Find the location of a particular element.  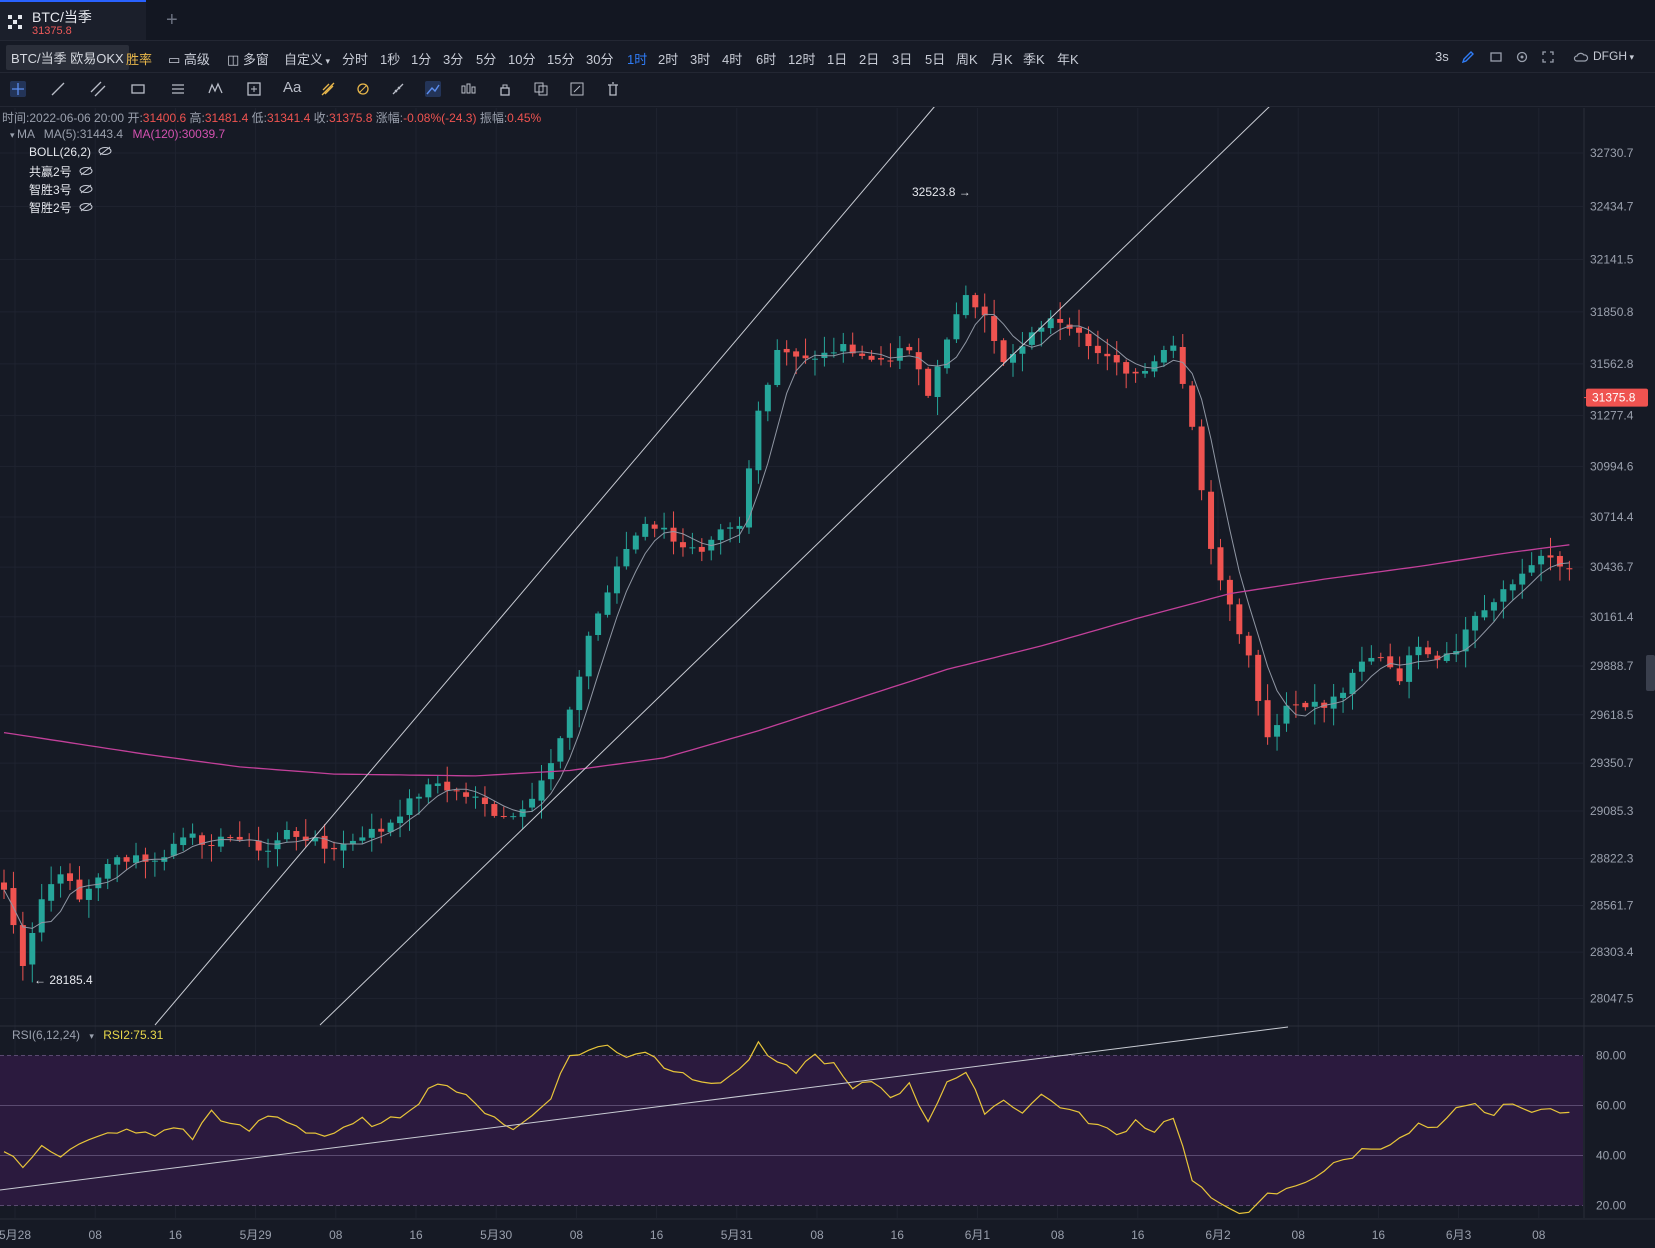

gear-icon is located at coordinates (1522, 57).